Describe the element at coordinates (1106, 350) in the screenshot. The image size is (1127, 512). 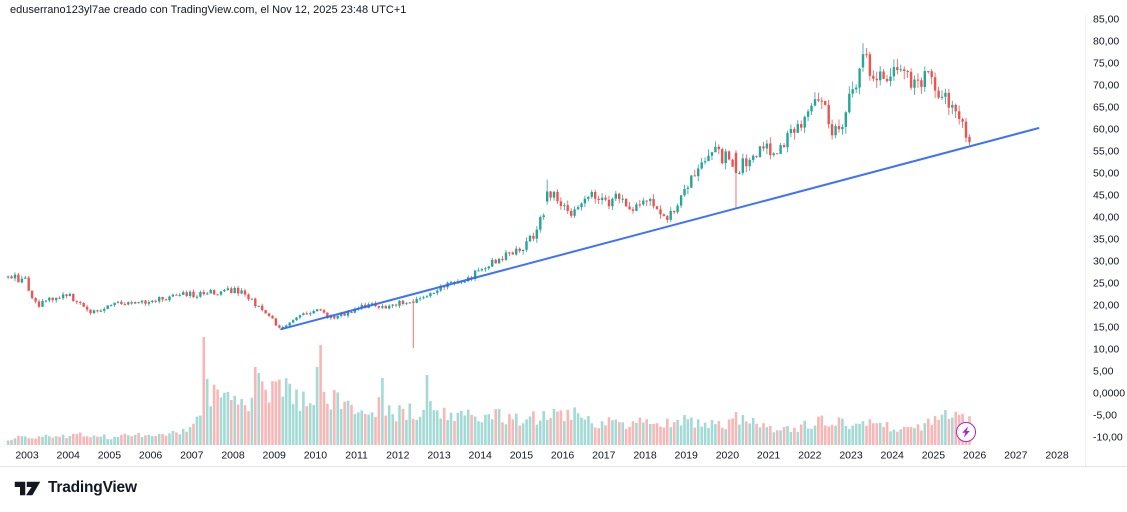
I see `price-tick-label: 10,00` at that location.